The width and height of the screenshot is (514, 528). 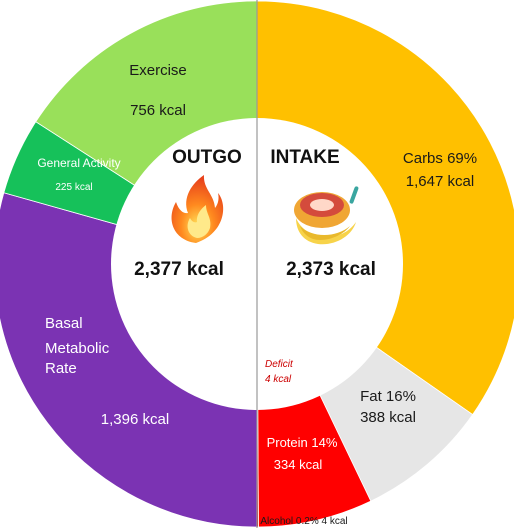 What do you see at coordinates (64, 323) in the screenshot?
I see `bmr-label-line1: Basal` at bounding box center [64, 323].